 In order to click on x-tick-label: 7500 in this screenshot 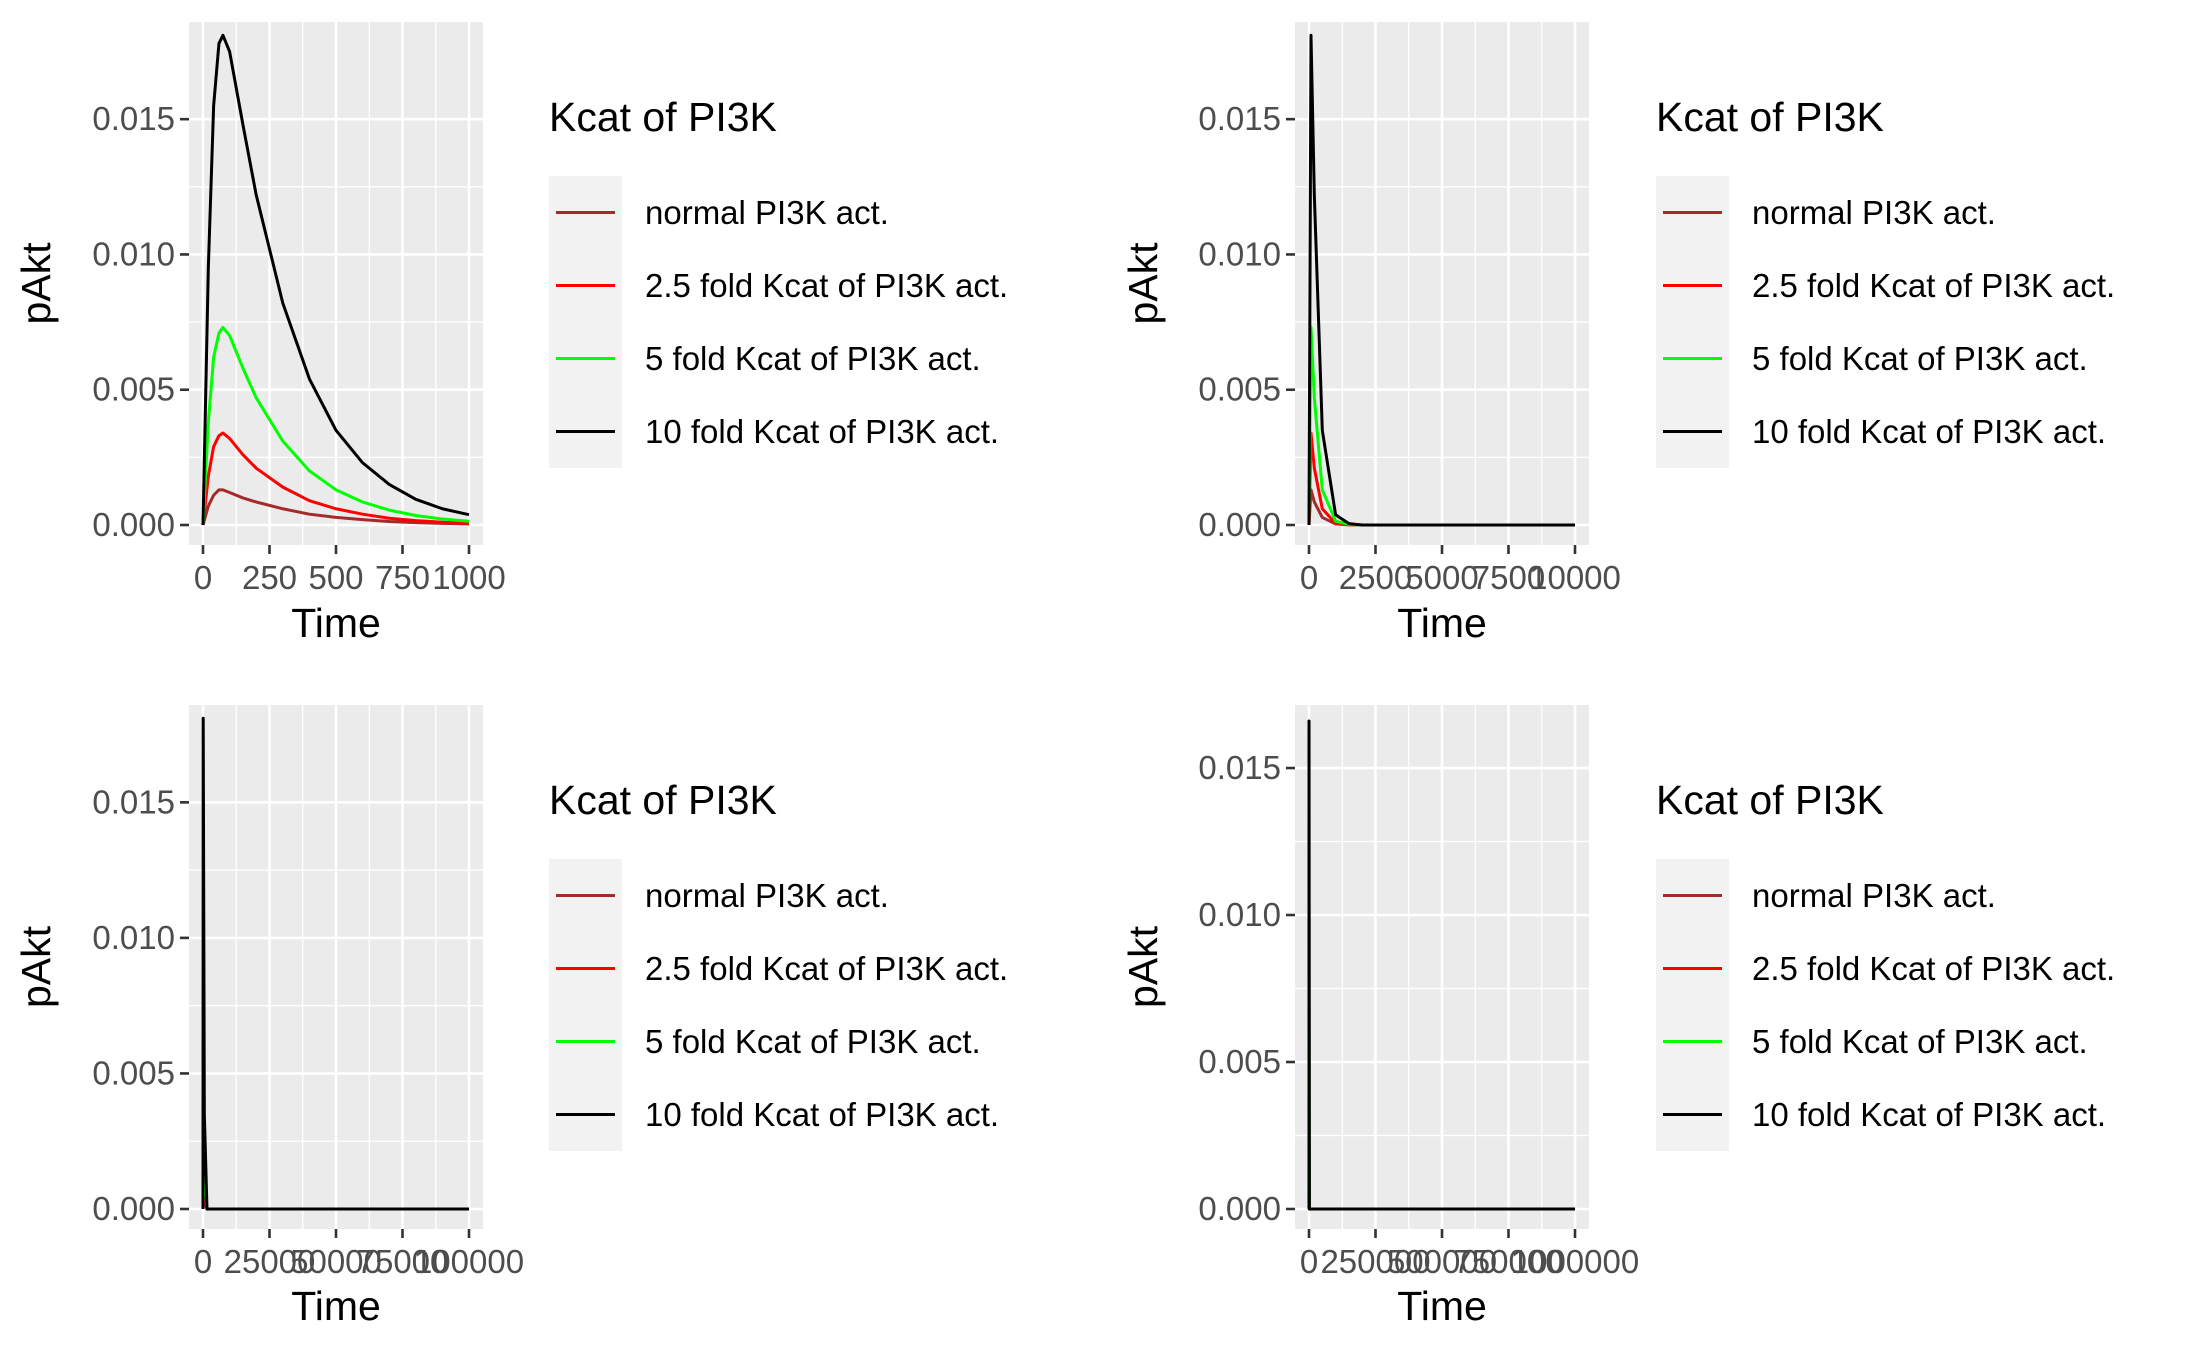, I will do `click(1508, 577)`.